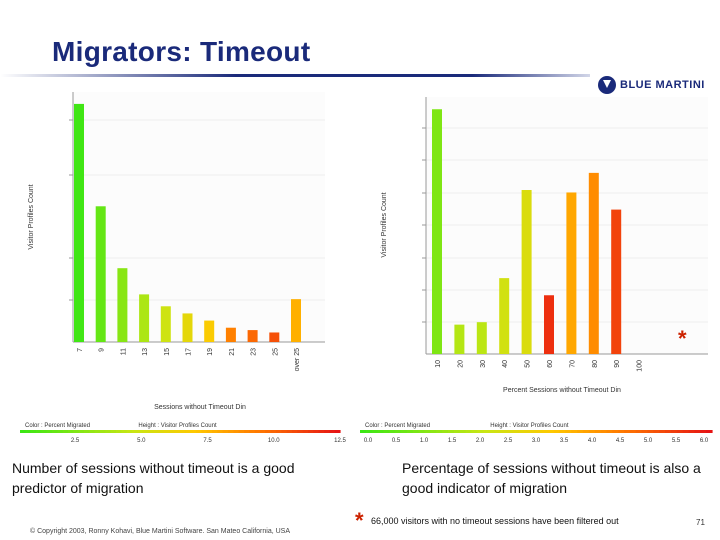 This screenshot has width=720, height=540. I want to click on legend-scale-label: 5.5, so click(676, 441).